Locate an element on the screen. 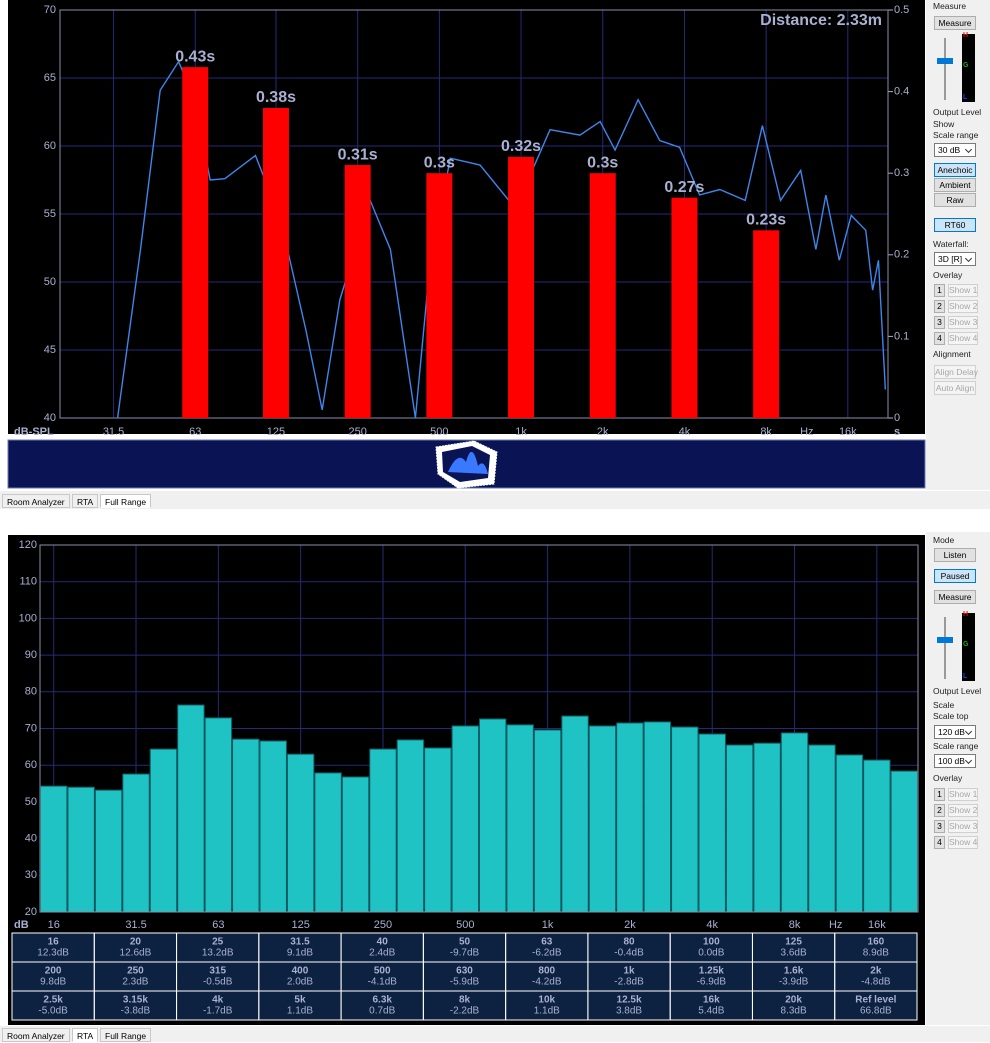 This screenshot has height=1043, width=990. label: Show is located at coordinates (944, 124).